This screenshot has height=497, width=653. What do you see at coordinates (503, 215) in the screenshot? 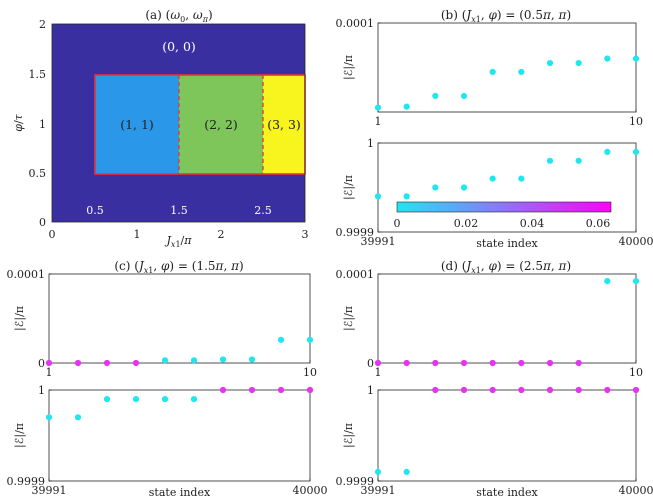
I see `colorbar: 0 0.02 0.04 0.06` at bounding box center [503, 215].